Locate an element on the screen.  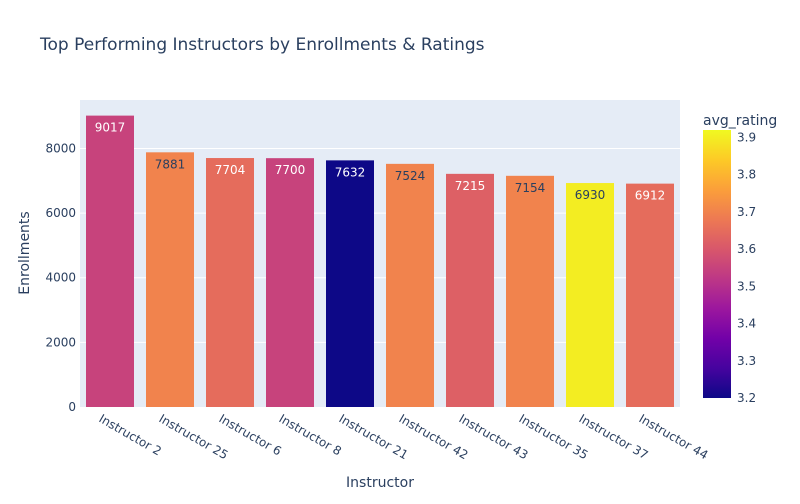
colorbar-title: avg_rating is located at coordinates (740, 121).